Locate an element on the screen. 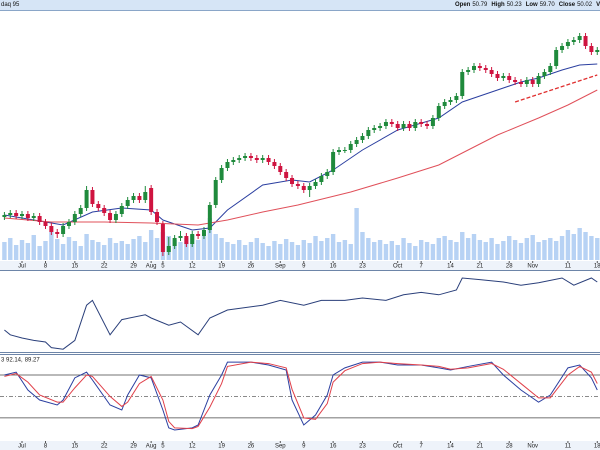 This screenshot has height=450, width=600. readout-item: Open 50.79 is located at coordinates (472, 5).